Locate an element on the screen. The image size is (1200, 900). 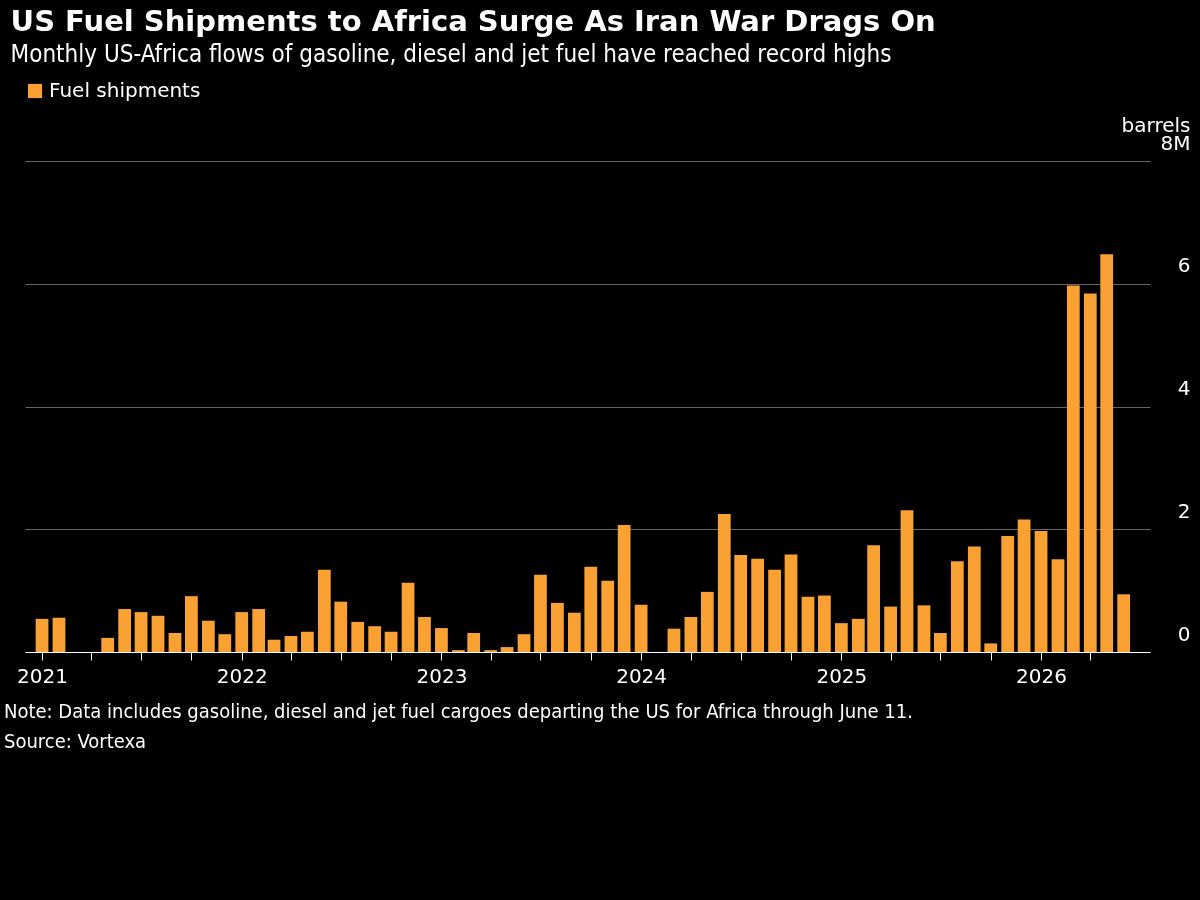
x-tick-label: 2021 is located at coordinates (42, 675).